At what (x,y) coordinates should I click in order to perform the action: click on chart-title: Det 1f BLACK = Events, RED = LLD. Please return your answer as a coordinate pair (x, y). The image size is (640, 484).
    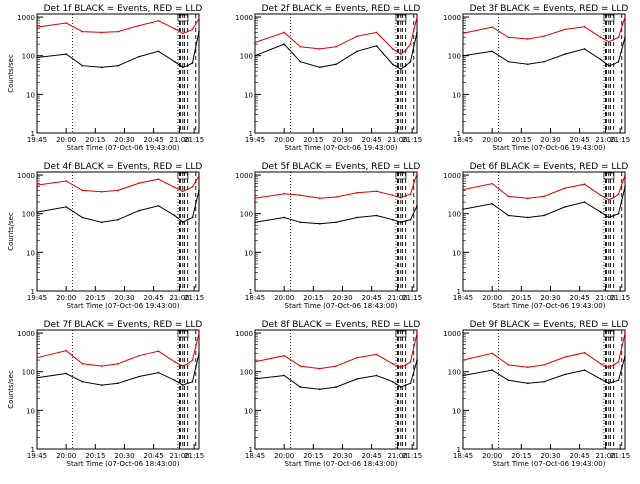
    Looking at the image, I should click on (123, 9).